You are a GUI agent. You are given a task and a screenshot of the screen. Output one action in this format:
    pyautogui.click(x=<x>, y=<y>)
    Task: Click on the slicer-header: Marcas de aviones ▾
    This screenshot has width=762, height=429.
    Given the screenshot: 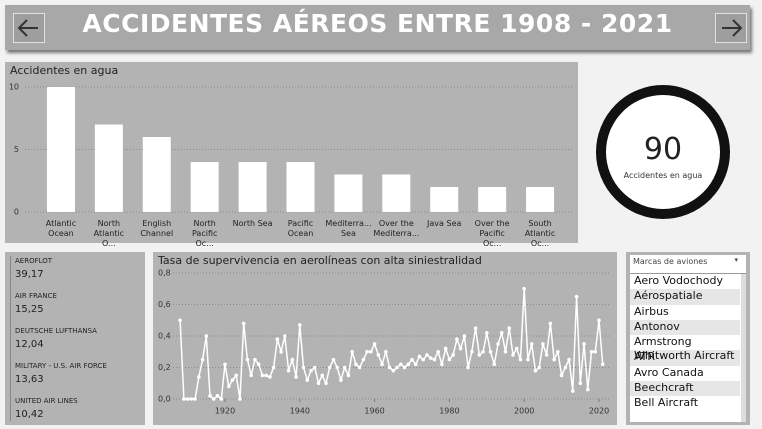 What is the action you would take?
    pyautogui.click(x=688, y=264)
    